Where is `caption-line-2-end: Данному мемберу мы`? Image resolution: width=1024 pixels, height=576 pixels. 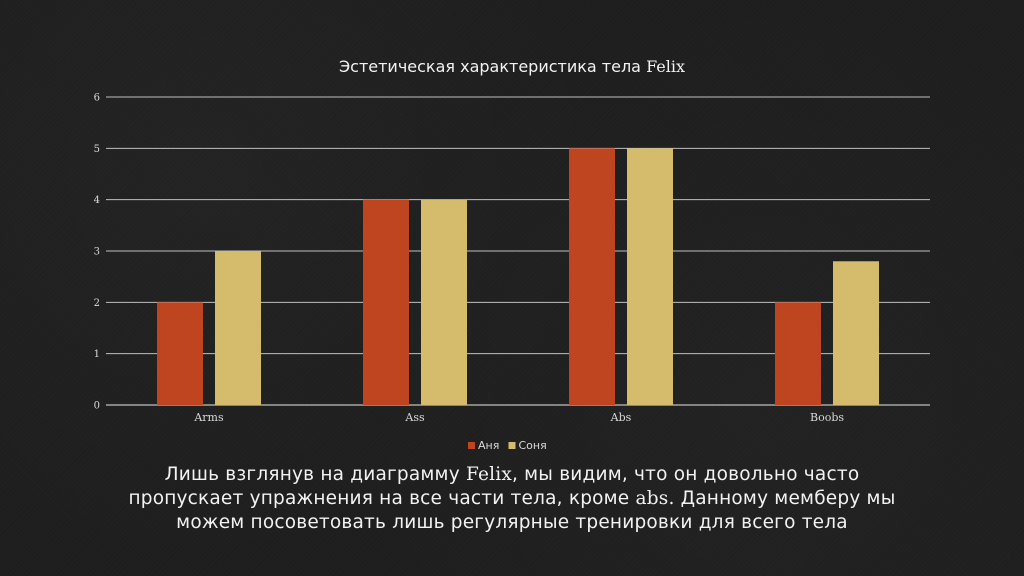
caption-line-2-end: Данному мемберу мы is located at coordinates (785, 498).